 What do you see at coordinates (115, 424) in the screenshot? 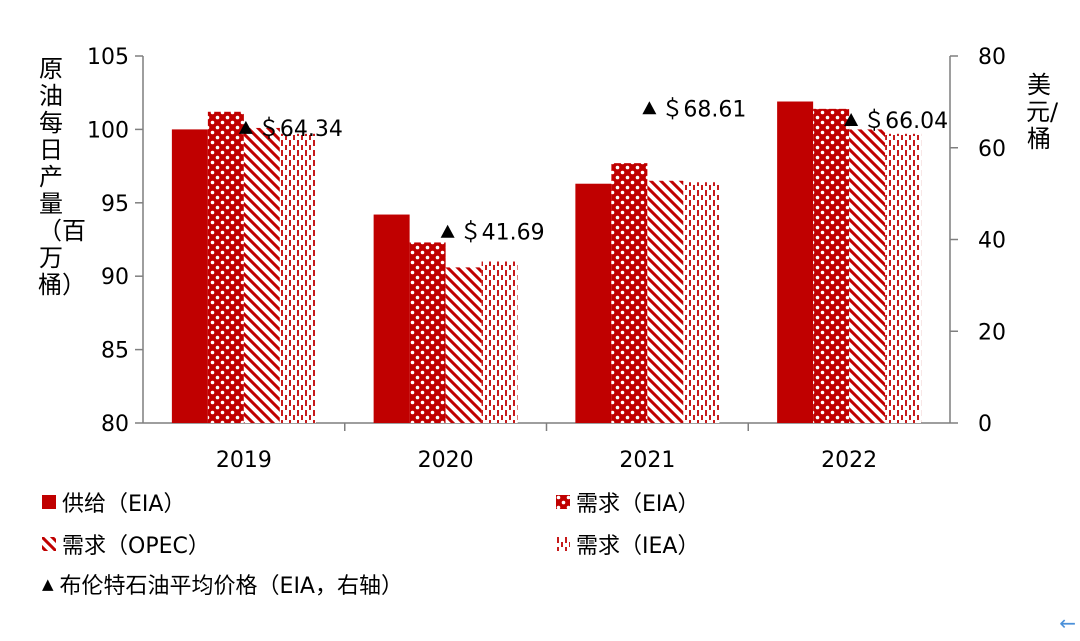
I see `y-left-tick-label: 80` at bounding box center [115, 424].